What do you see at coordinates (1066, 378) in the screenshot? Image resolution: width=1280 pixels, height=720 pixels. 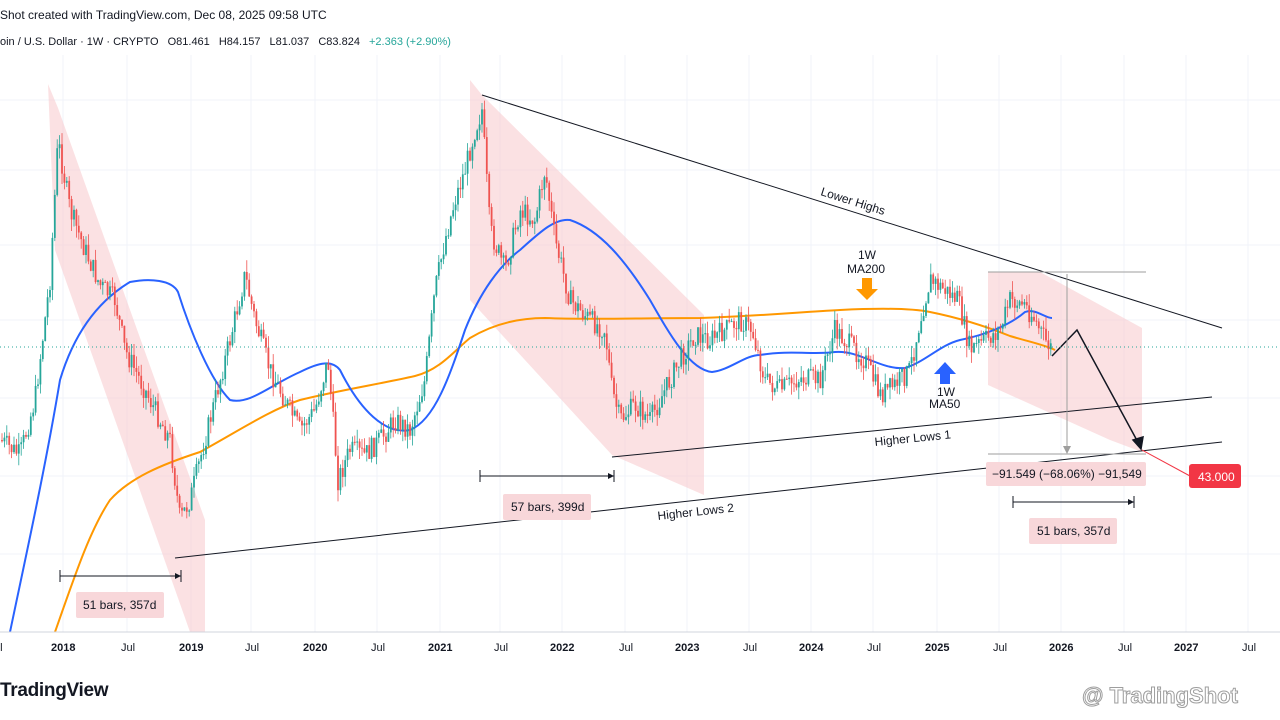 I see `measure-tool: −91.549 (−68.06%) −91,549` at bounding box center [1066, 378].